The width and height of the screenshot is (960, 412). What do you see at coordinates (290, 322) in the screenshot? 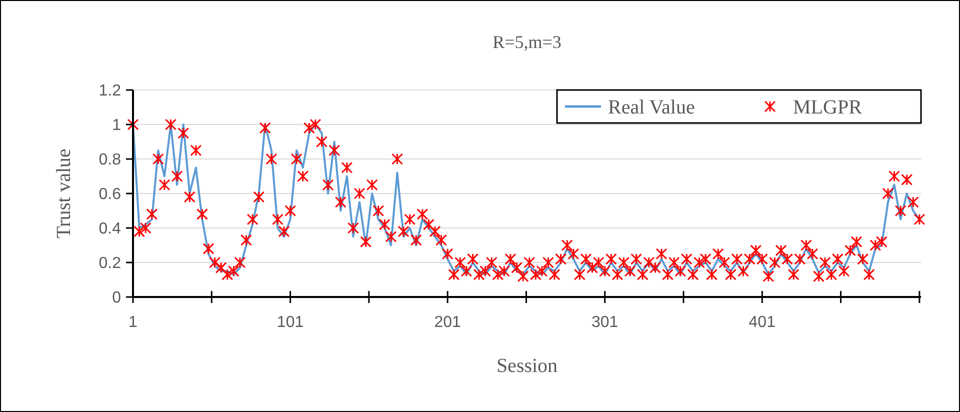
I see `x-tick-label: 101` at bounding box center [290, 322].